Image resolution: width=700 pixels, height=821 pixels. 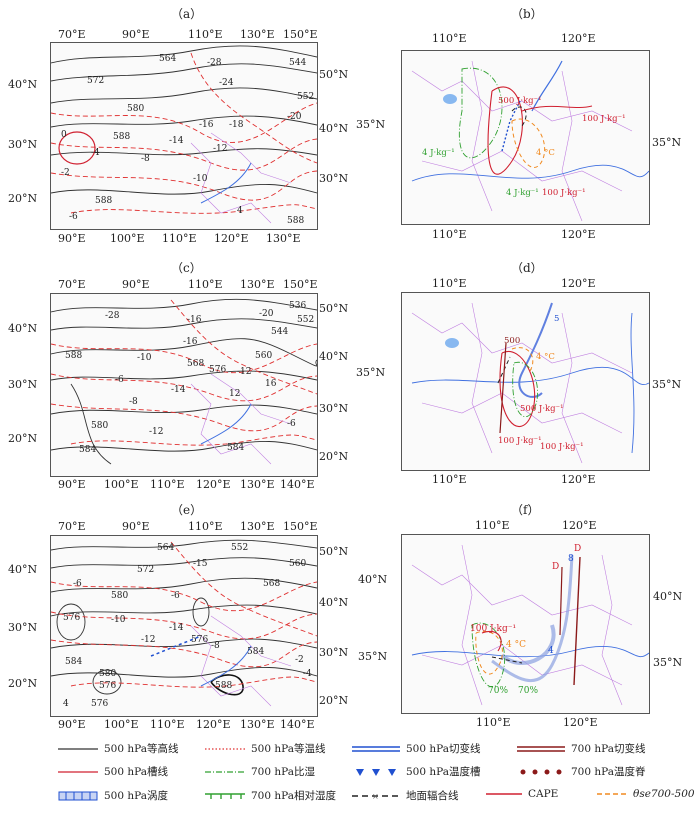 What do you see at coordinates (190, 342) in the screenshot?
I see `contour-label: -16` at bounding box center [190, 342].